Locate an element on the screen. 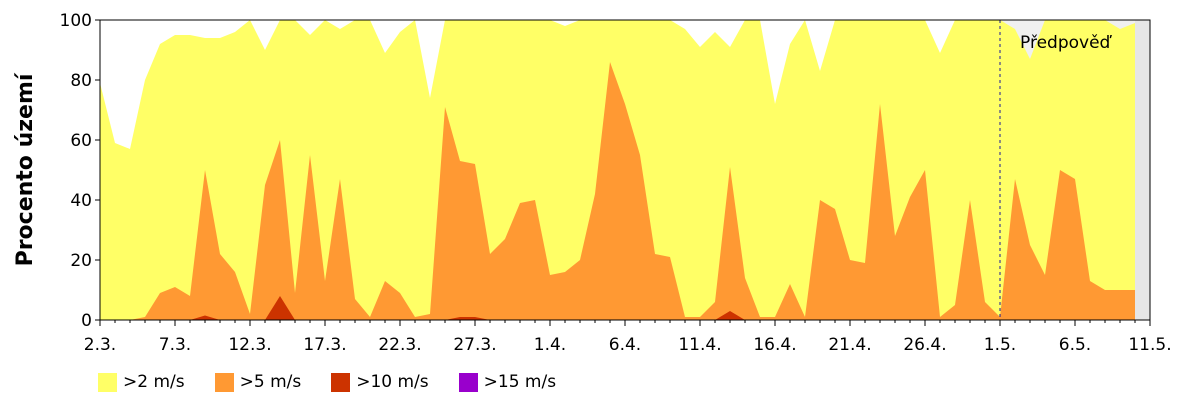 Image resolution: width=1200 pixels, height=400 pixels. x-tick-label: 6.5. is located at coordinates (1075, 345).